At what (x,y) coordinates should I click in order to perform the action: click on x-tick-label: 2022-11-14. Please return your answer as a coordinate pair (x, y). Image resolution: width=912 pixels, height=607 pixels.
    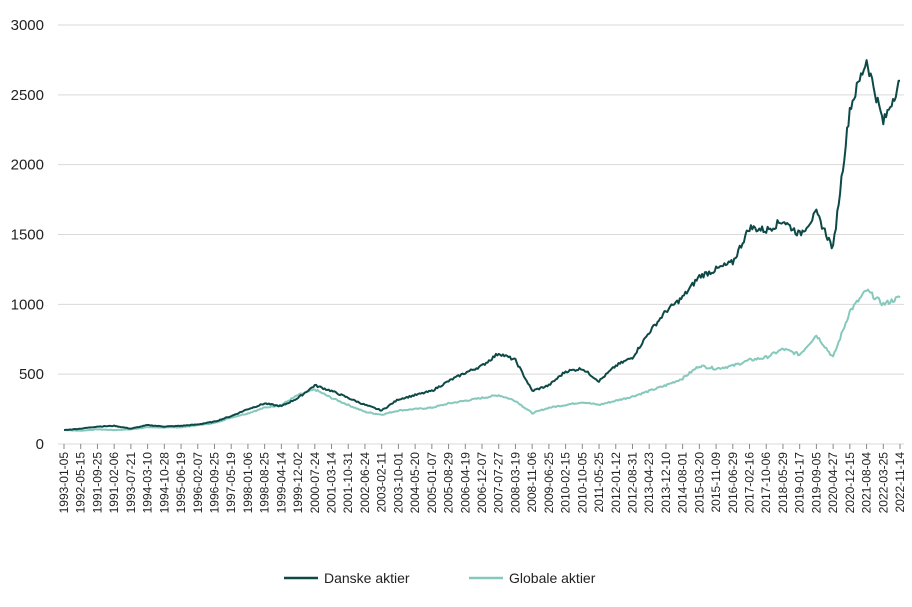
    Looking at the image, I should click on (900, 482).